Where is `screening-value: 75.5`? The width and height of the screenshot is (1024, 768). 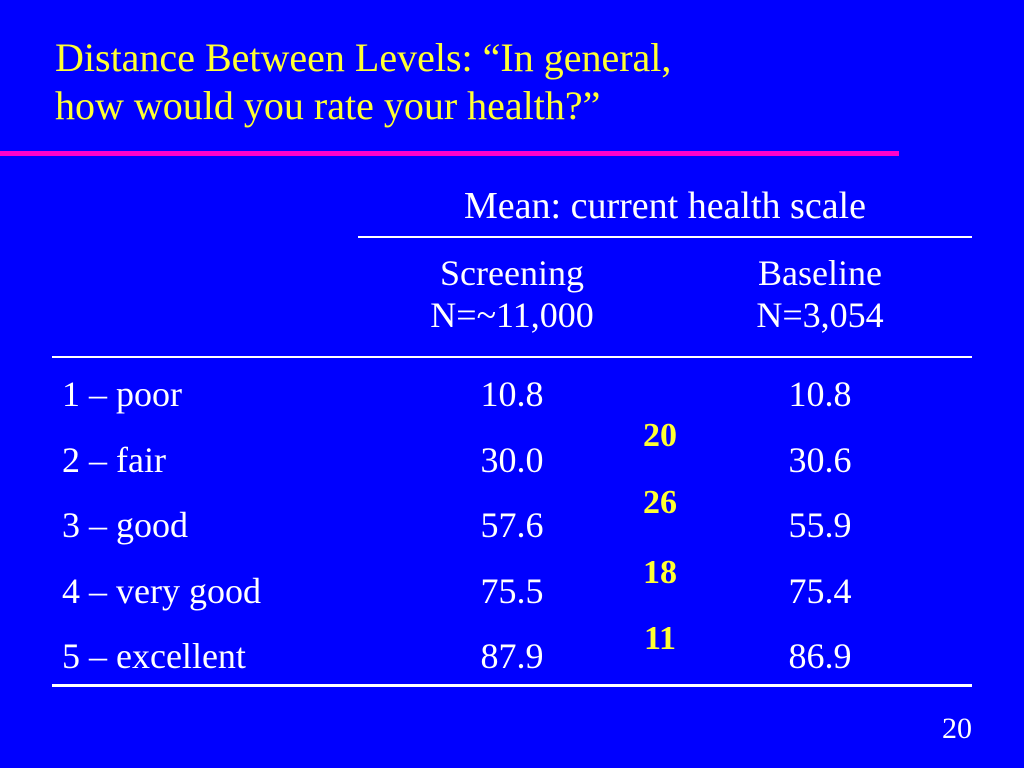 screening-value: 75.5 is located at coordinates (512, 591).